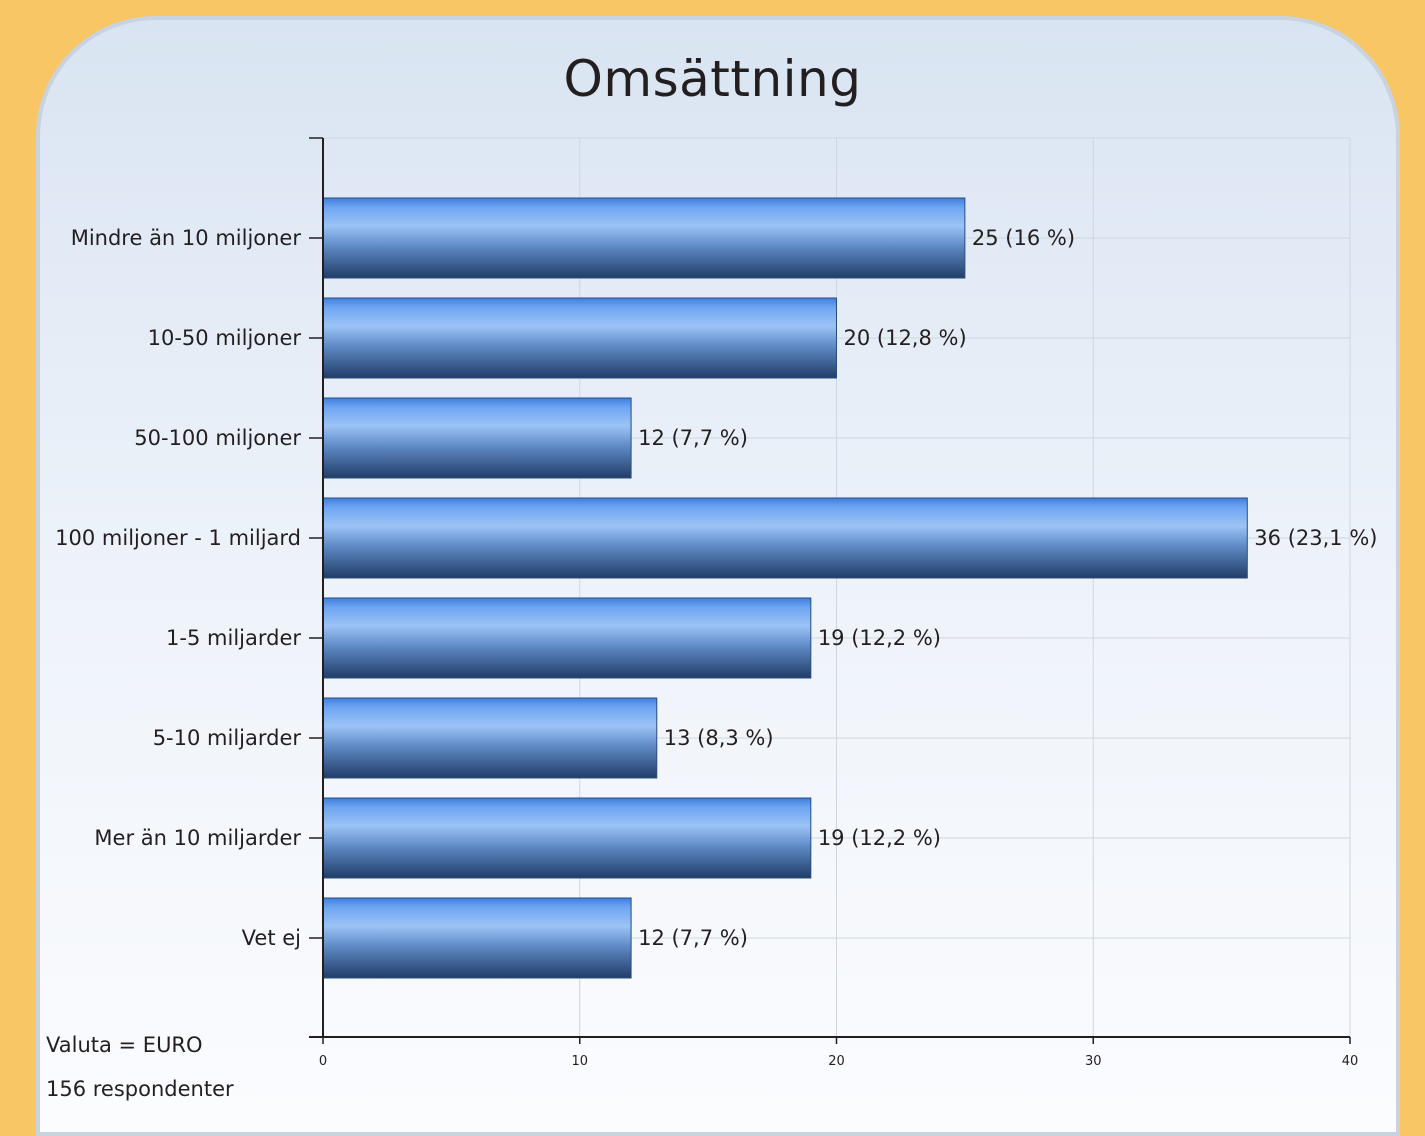 The image size is (1425, 1136). Describe the element at coordinates (836, 1061) in the screenshot. I see `x-tick-label: 20` at that location.